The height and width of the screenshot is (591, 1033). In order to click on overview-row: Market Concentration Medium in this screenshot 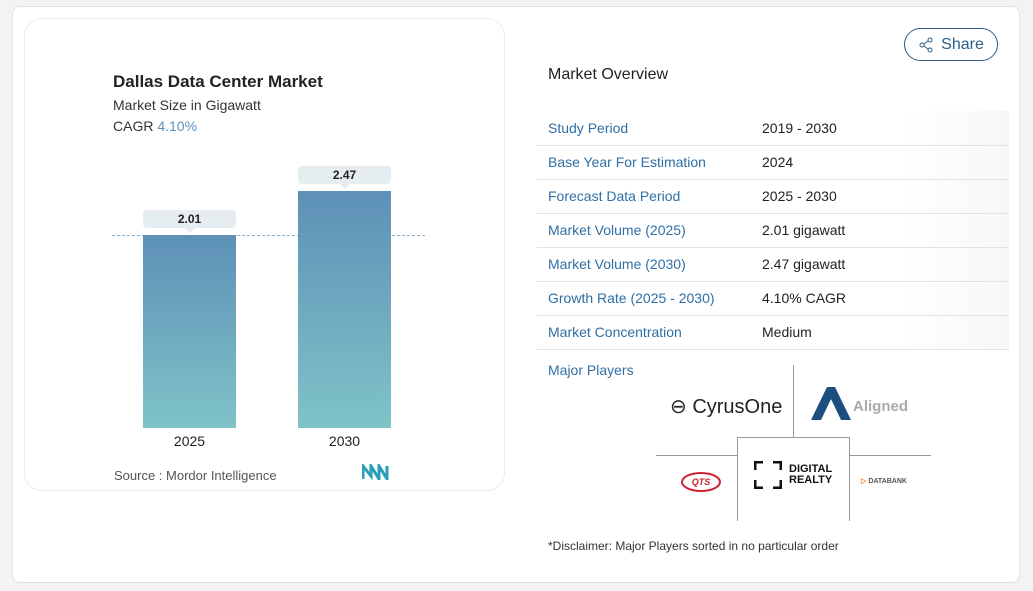, I will do `click(773, 332)`.